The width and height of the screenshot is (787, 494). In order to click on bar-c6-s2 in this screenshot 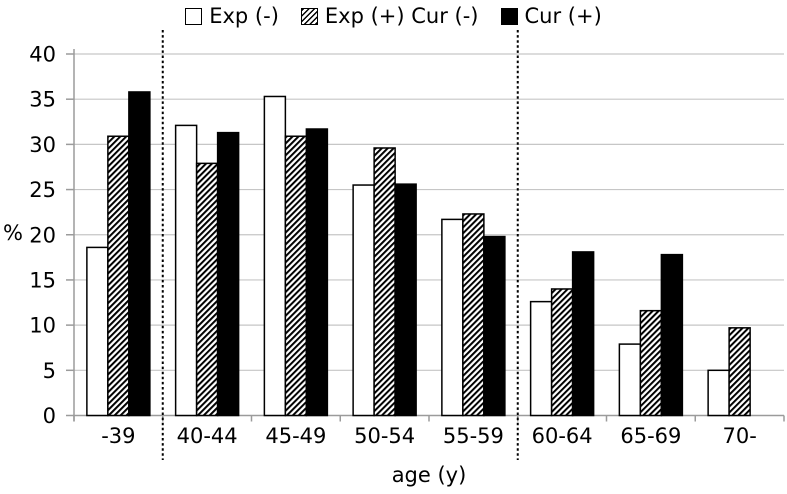, I will do `click(672, 335)`.